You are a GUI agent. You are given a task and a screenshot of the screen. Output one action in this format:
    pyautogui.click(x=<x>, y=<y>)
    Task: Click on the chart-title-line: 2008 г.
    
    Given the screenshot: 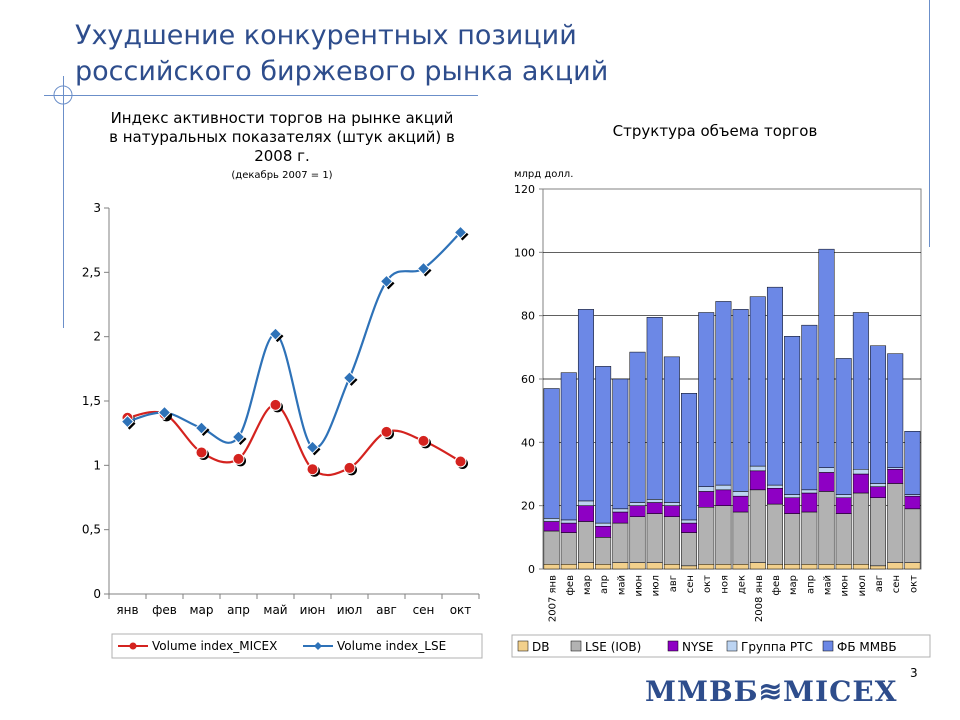 What is the action you would take?
    pyautogui.click(x=282, y=156)
    